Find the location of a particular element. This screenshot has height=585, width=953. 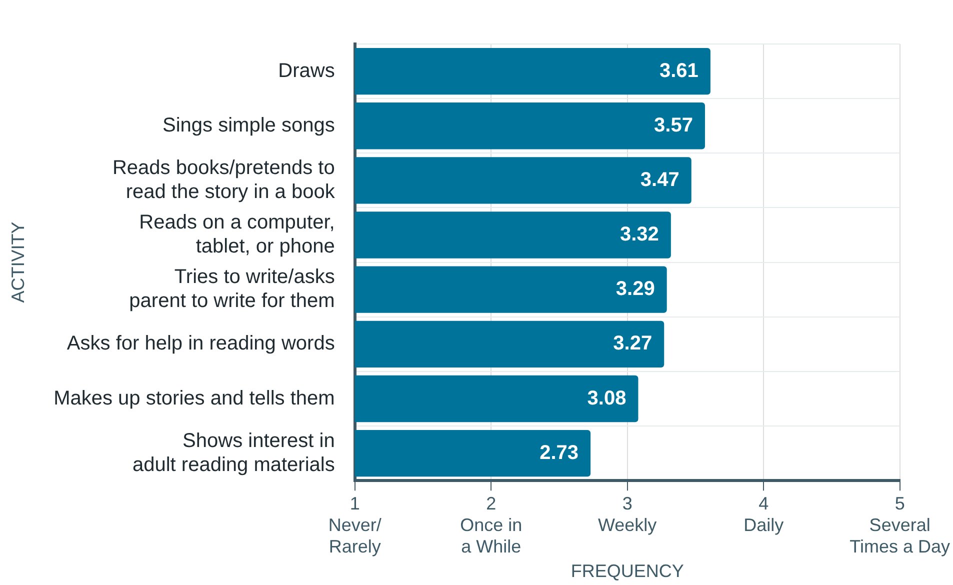

x-tick-label: 2 Once in a While is located at coordinates (491, 525).